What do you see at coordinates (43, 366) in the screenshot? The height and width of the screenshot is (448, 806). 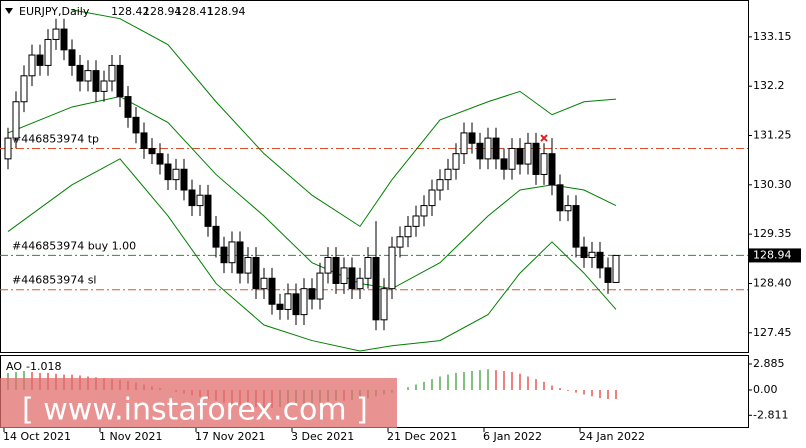 I see `ao-value: -1.018` at bounding box center [43, 366].